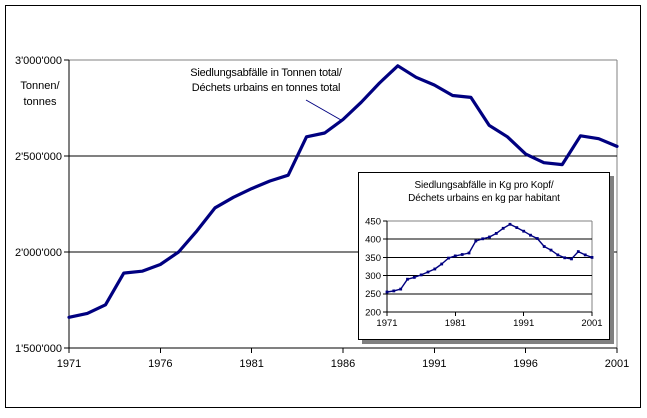 The width and height of the screenshot is (647, 418). I want to click on annotation-leader-line, so click(323, 110).